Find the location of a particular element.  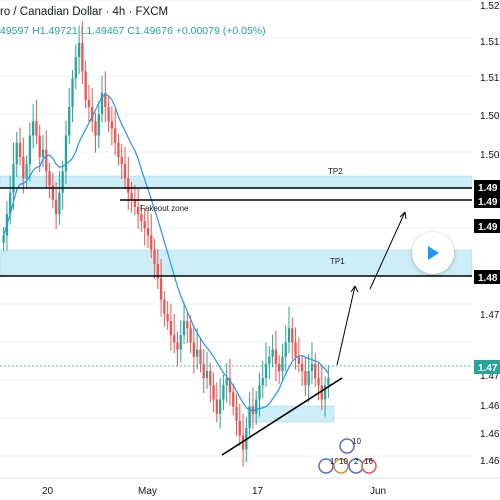

tp1-zone is located at coordinates (236, 263).